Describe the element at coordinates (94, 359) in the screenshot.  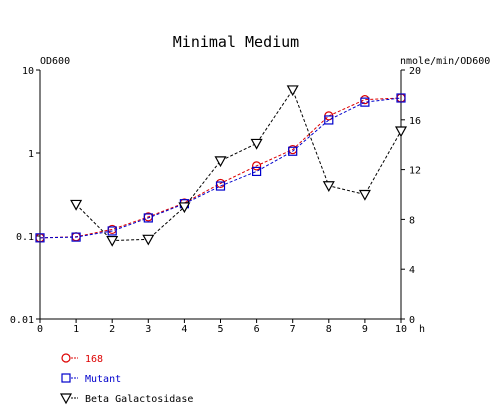
I see `legend-label: 168` at that location.